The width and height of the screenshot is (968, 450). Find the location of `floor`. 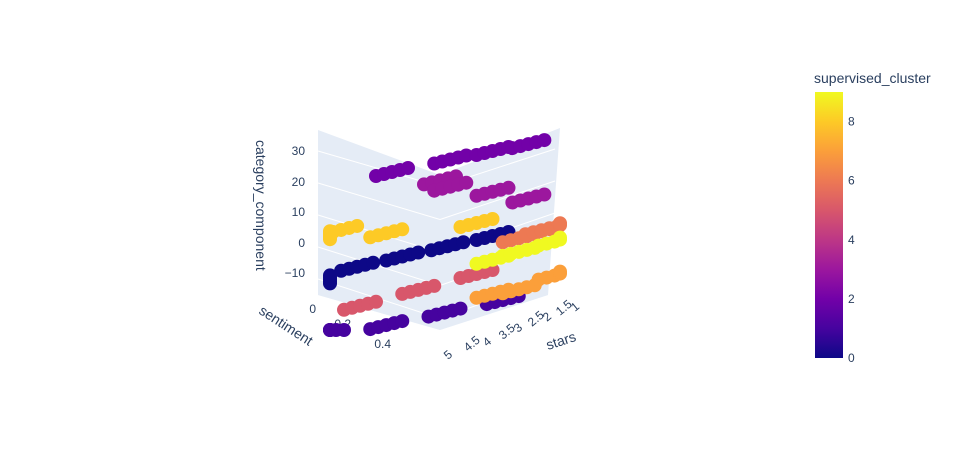

floor is located at coordinates (433, 300).